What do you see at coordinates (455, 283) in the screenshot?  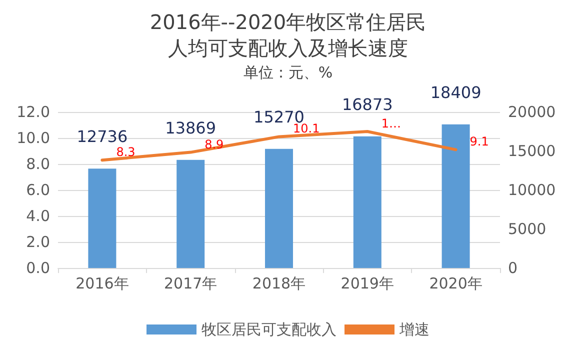 I see `x-tick-label: 2020年` at bounding box center [455, 283].